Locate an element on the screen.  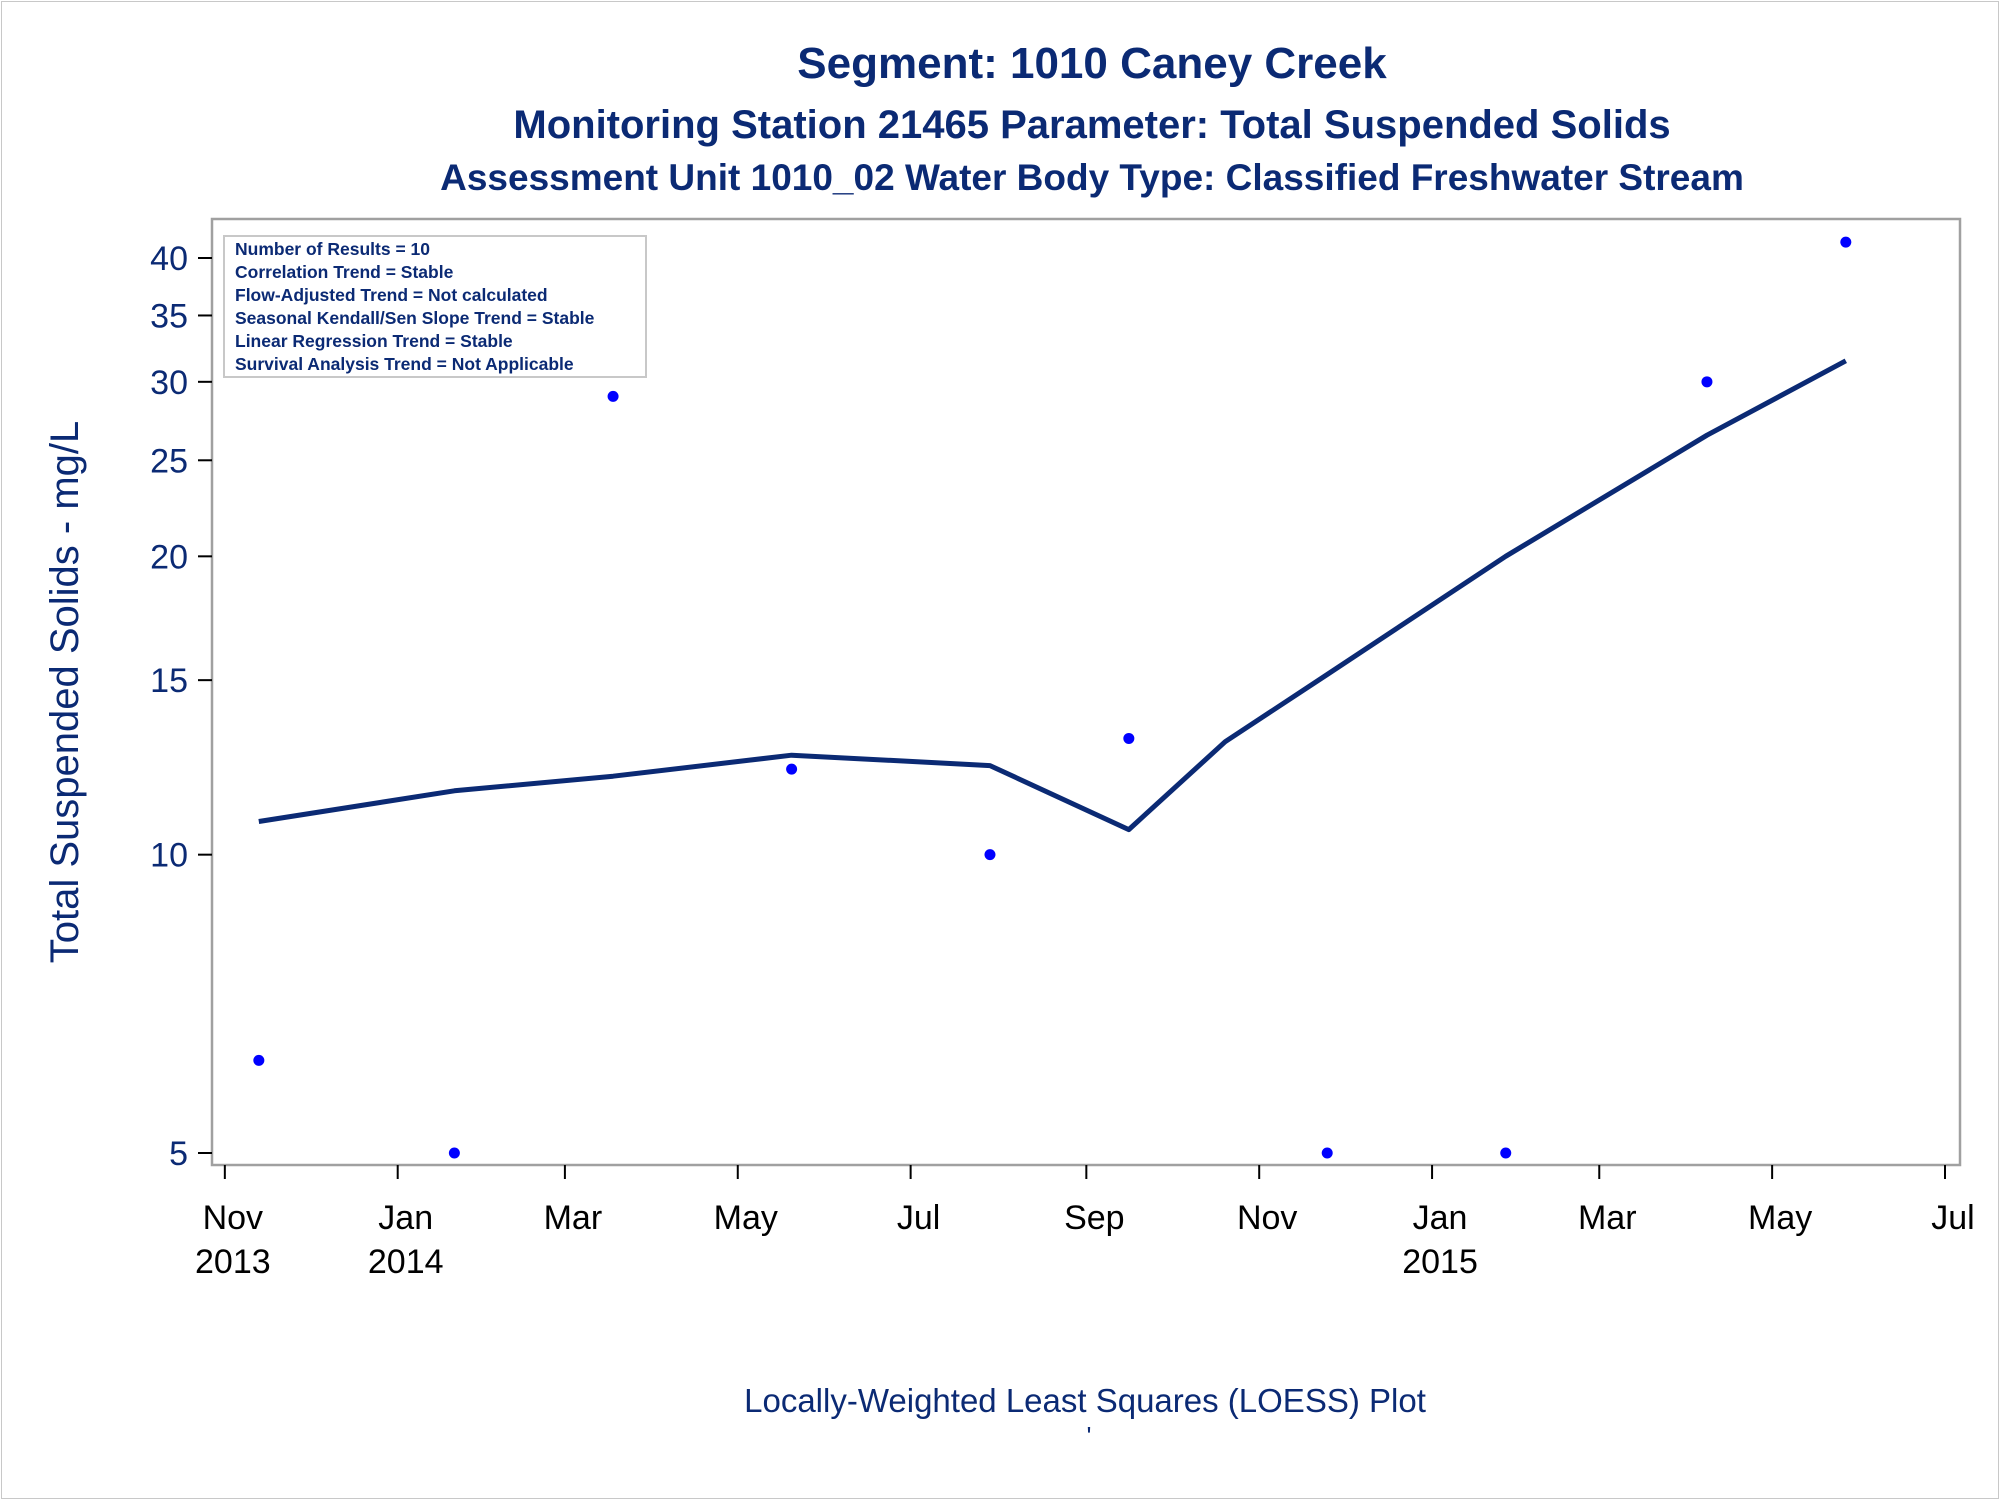
stats-line-correlation: Correlation Trend = Stable is located at coordinates (344, 272).